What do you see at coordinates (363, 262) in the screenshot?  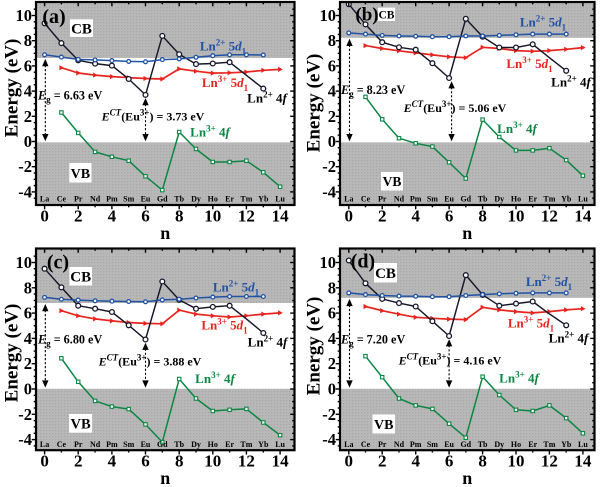 I see `svg-text: (d)` at bounding box center [363, 262].